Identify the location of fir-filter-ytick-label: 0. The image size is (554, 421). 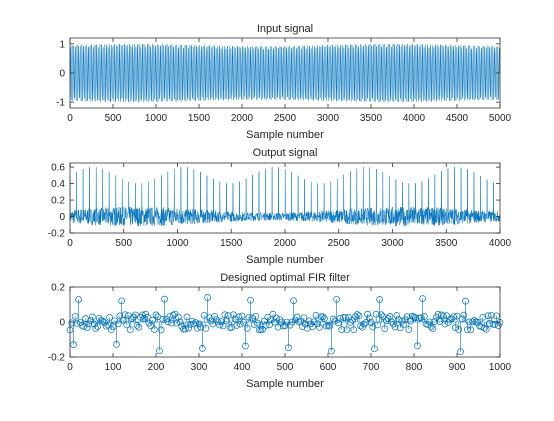
(62, 323).